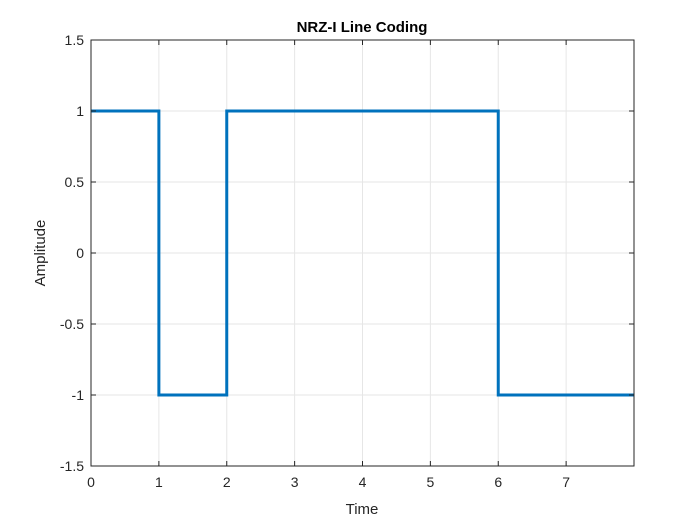  What do you see at coordinates (363, 482) in the screenshot?
I see `x-tick-label: 4` at bounding box center [363, 482].